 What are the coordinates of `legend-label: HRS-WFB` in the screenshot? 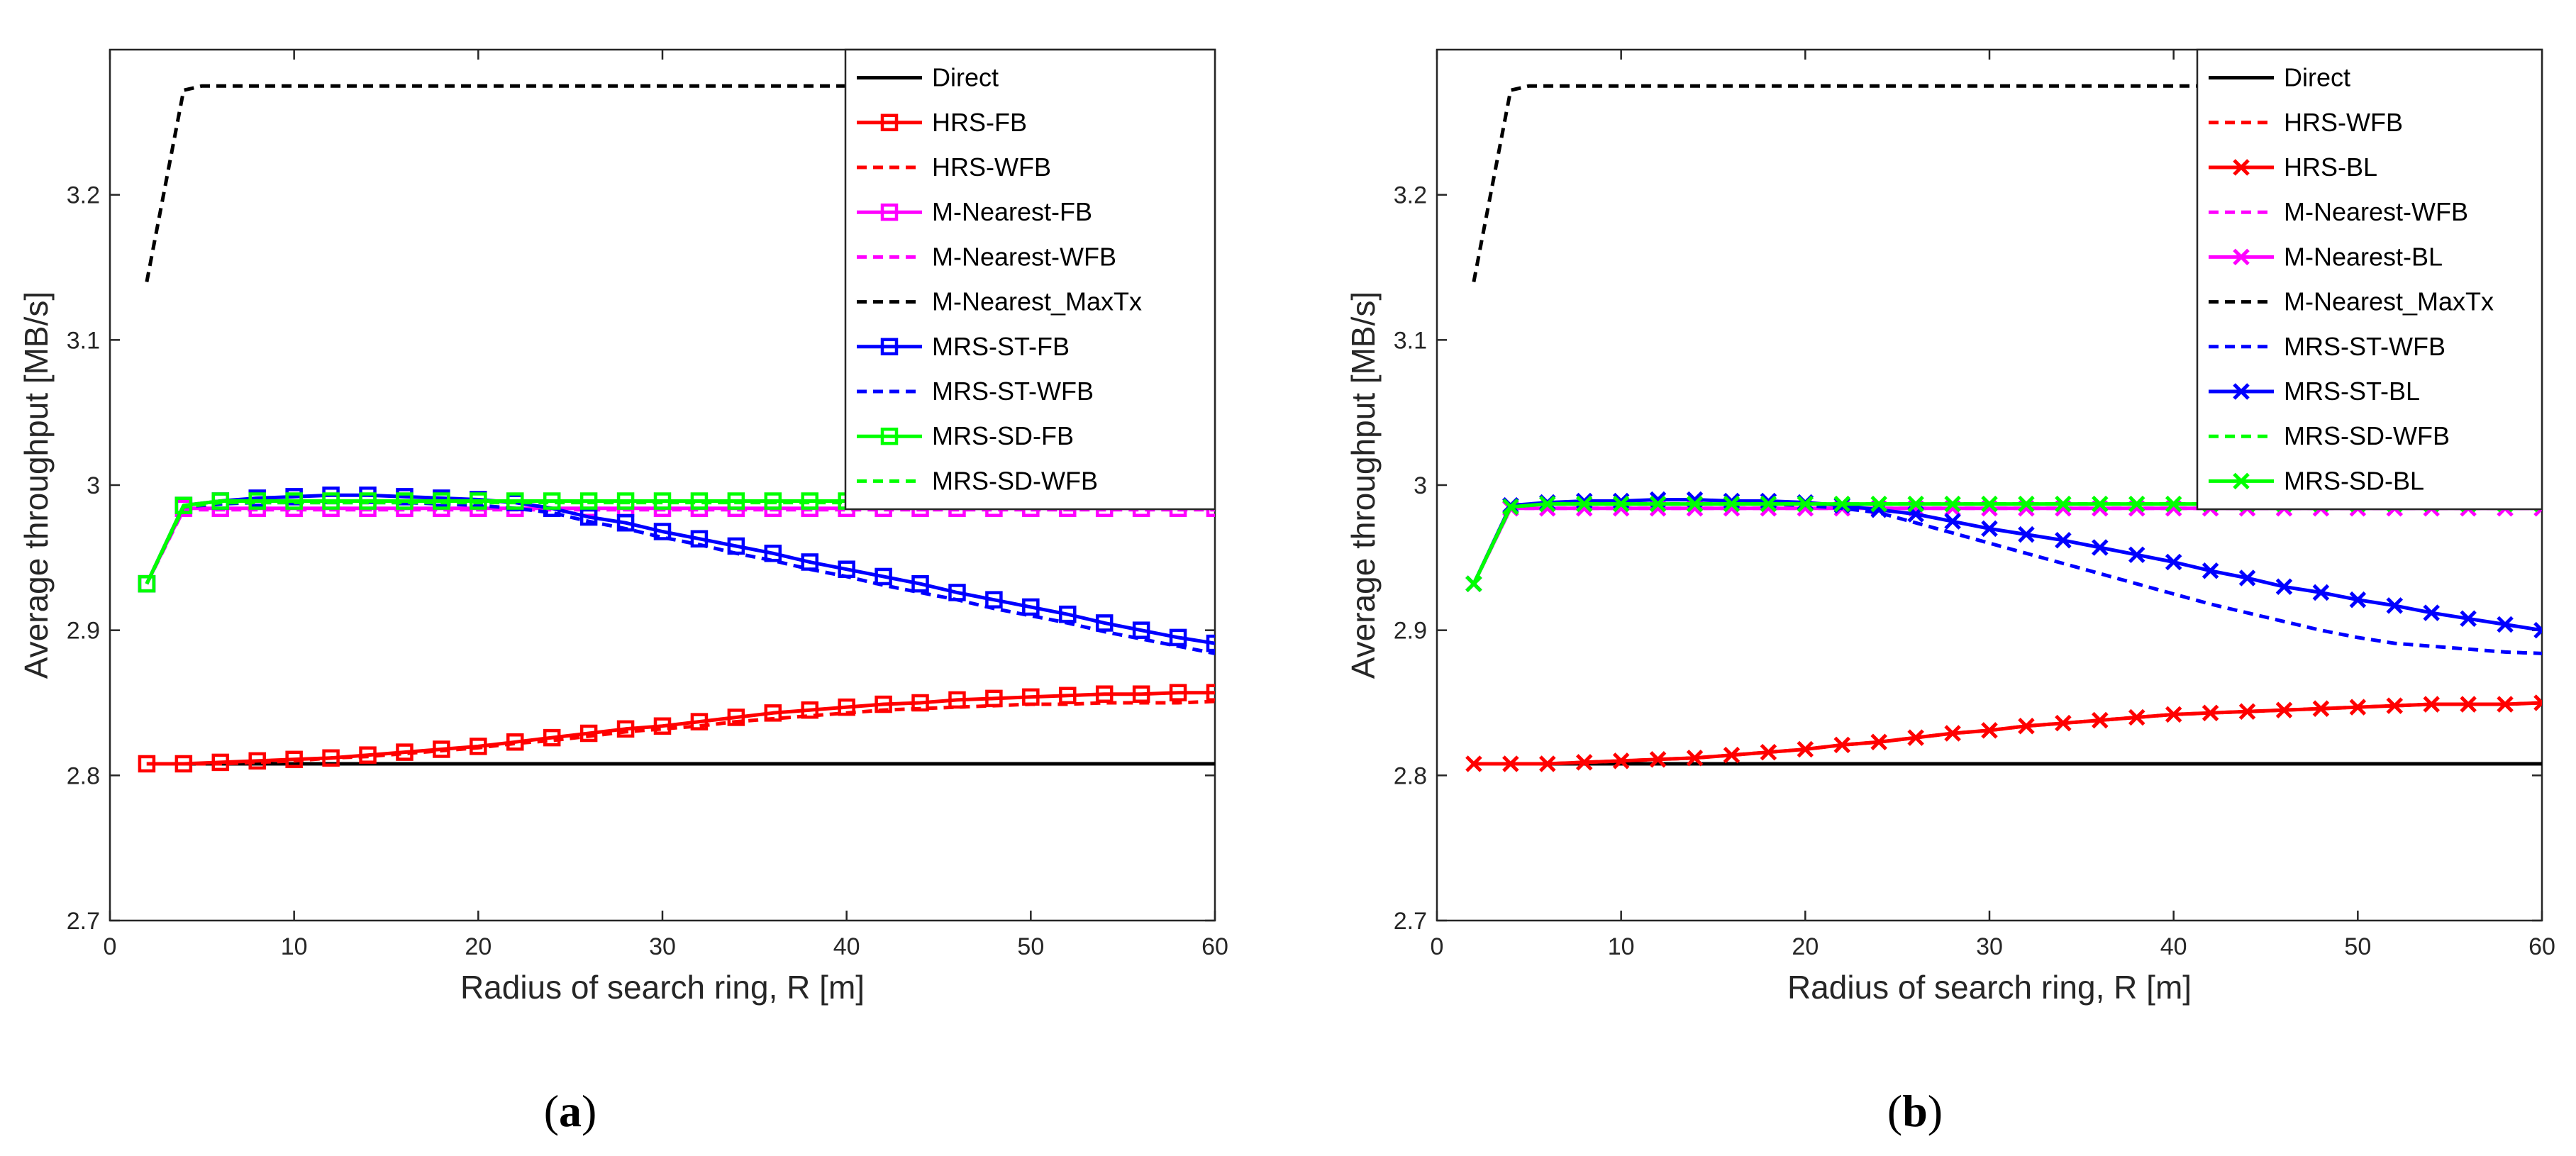 It's located at (992, 167).